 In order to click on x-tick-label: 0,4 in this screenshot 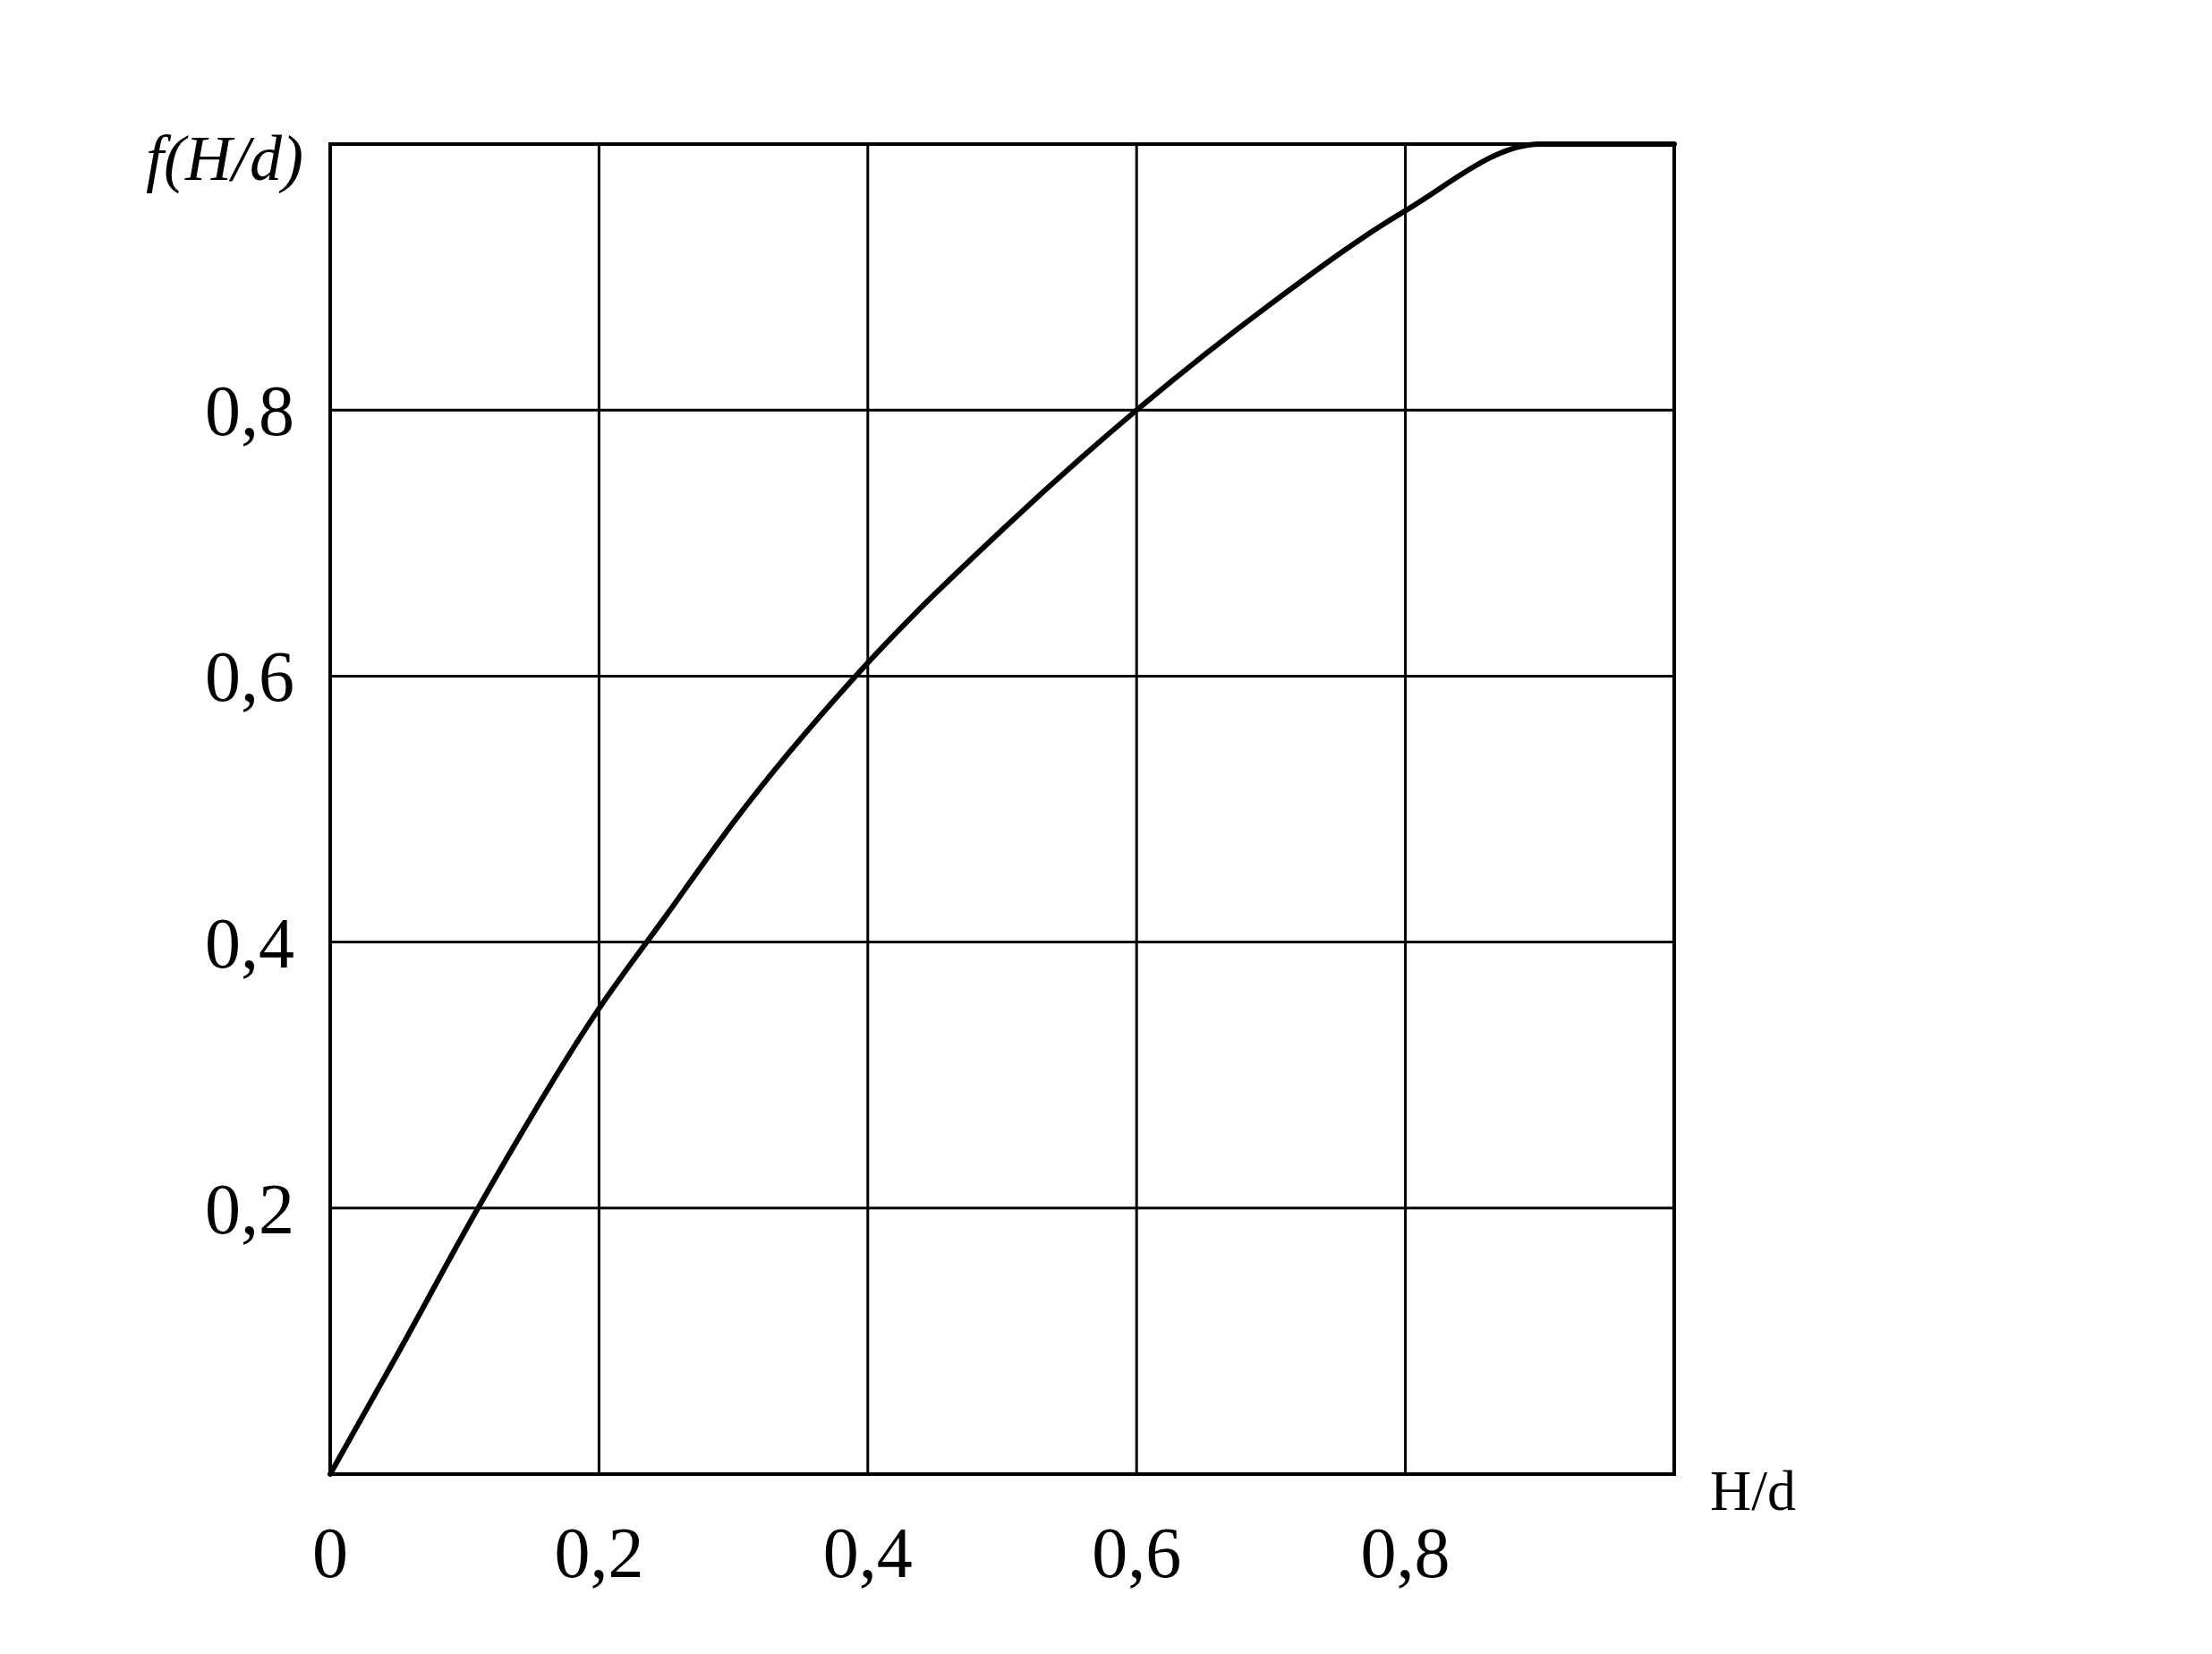, I will do `click(867, 1552)`.